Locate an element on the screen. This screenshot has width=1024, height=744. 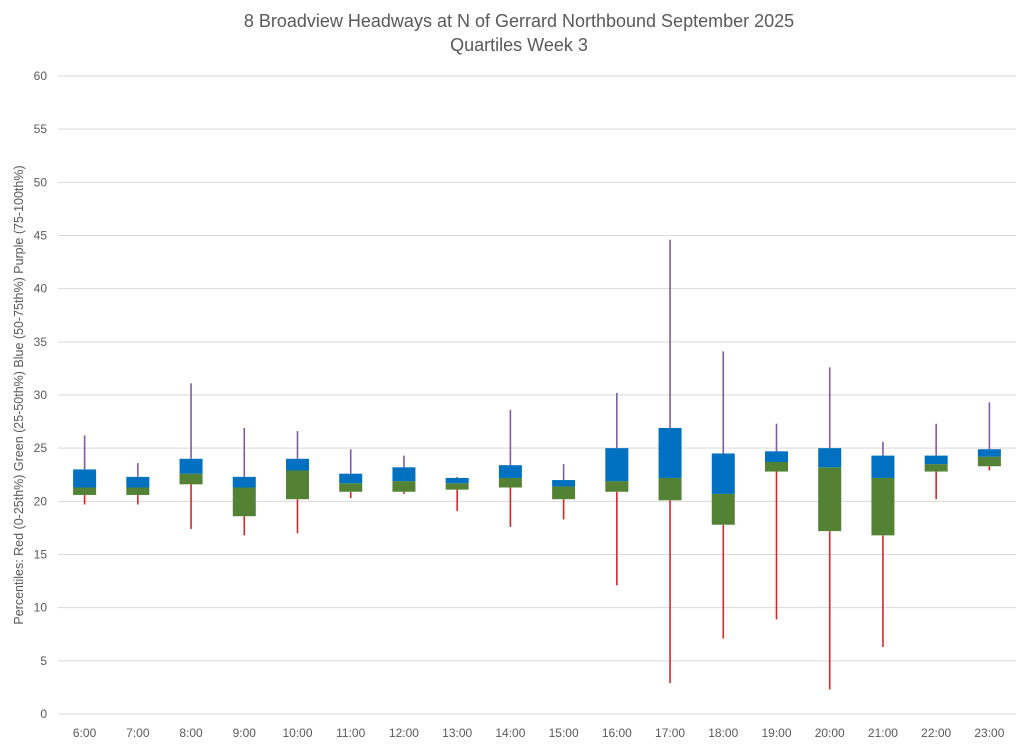
chart-subtitle: Quartiles Week 3 is located at coordinates (519, 45).